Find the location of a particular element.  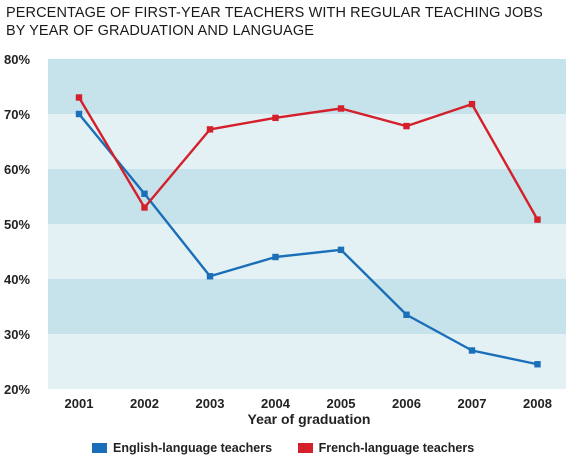

legend-item-english: English-language teachers is located at coordinates (182, 448).